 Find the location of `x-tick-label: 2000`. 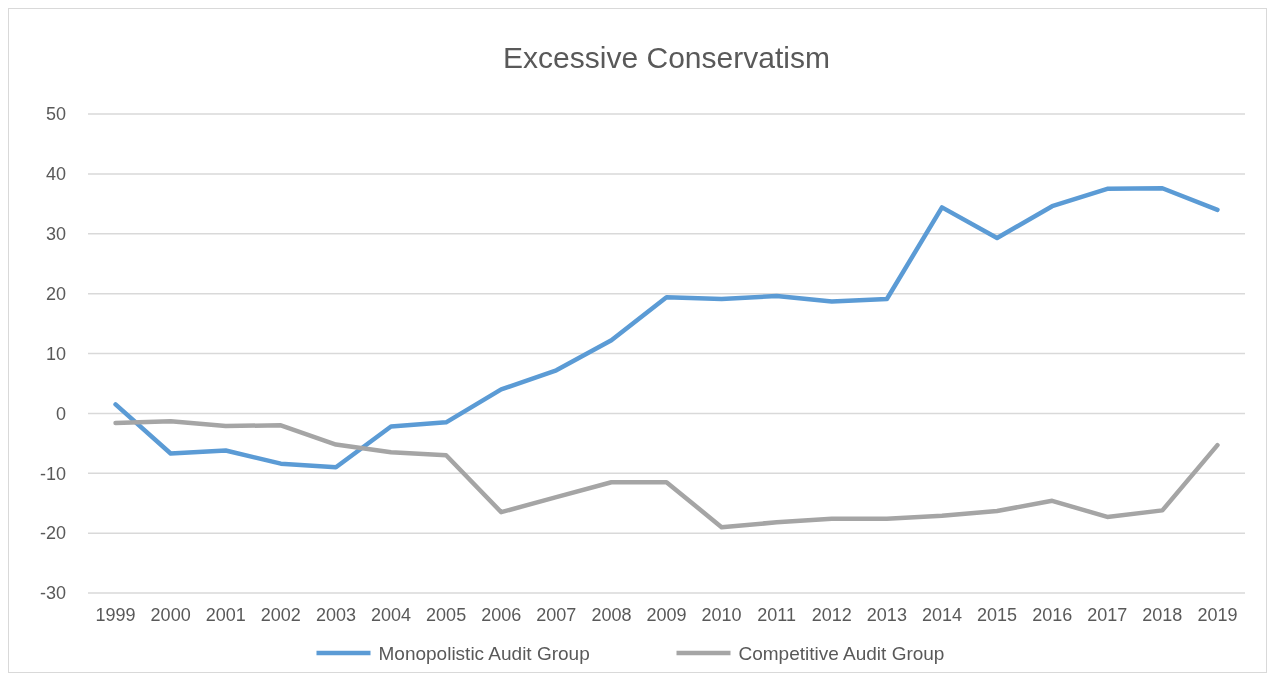

x-tick-label: 2000 is located at coordinates (170, 615).